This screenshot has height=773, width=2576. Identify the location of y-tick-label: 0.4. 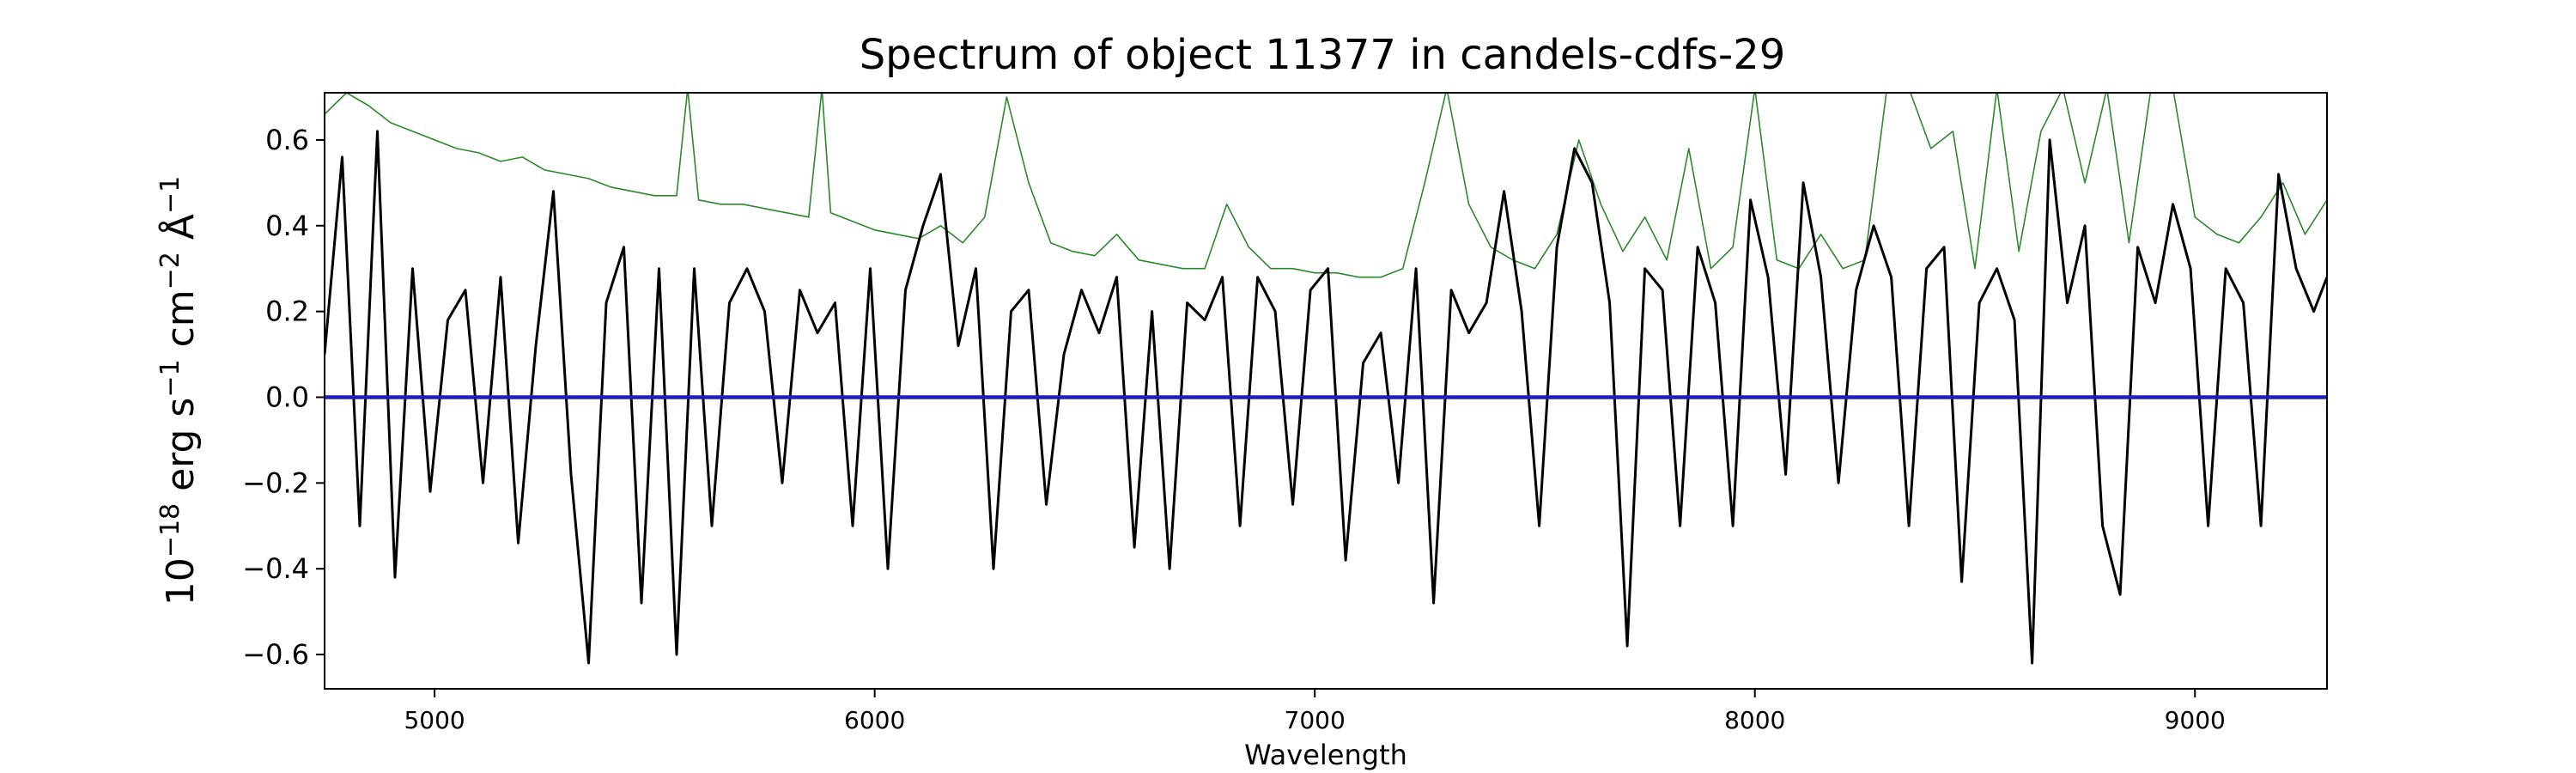
(287, 226).